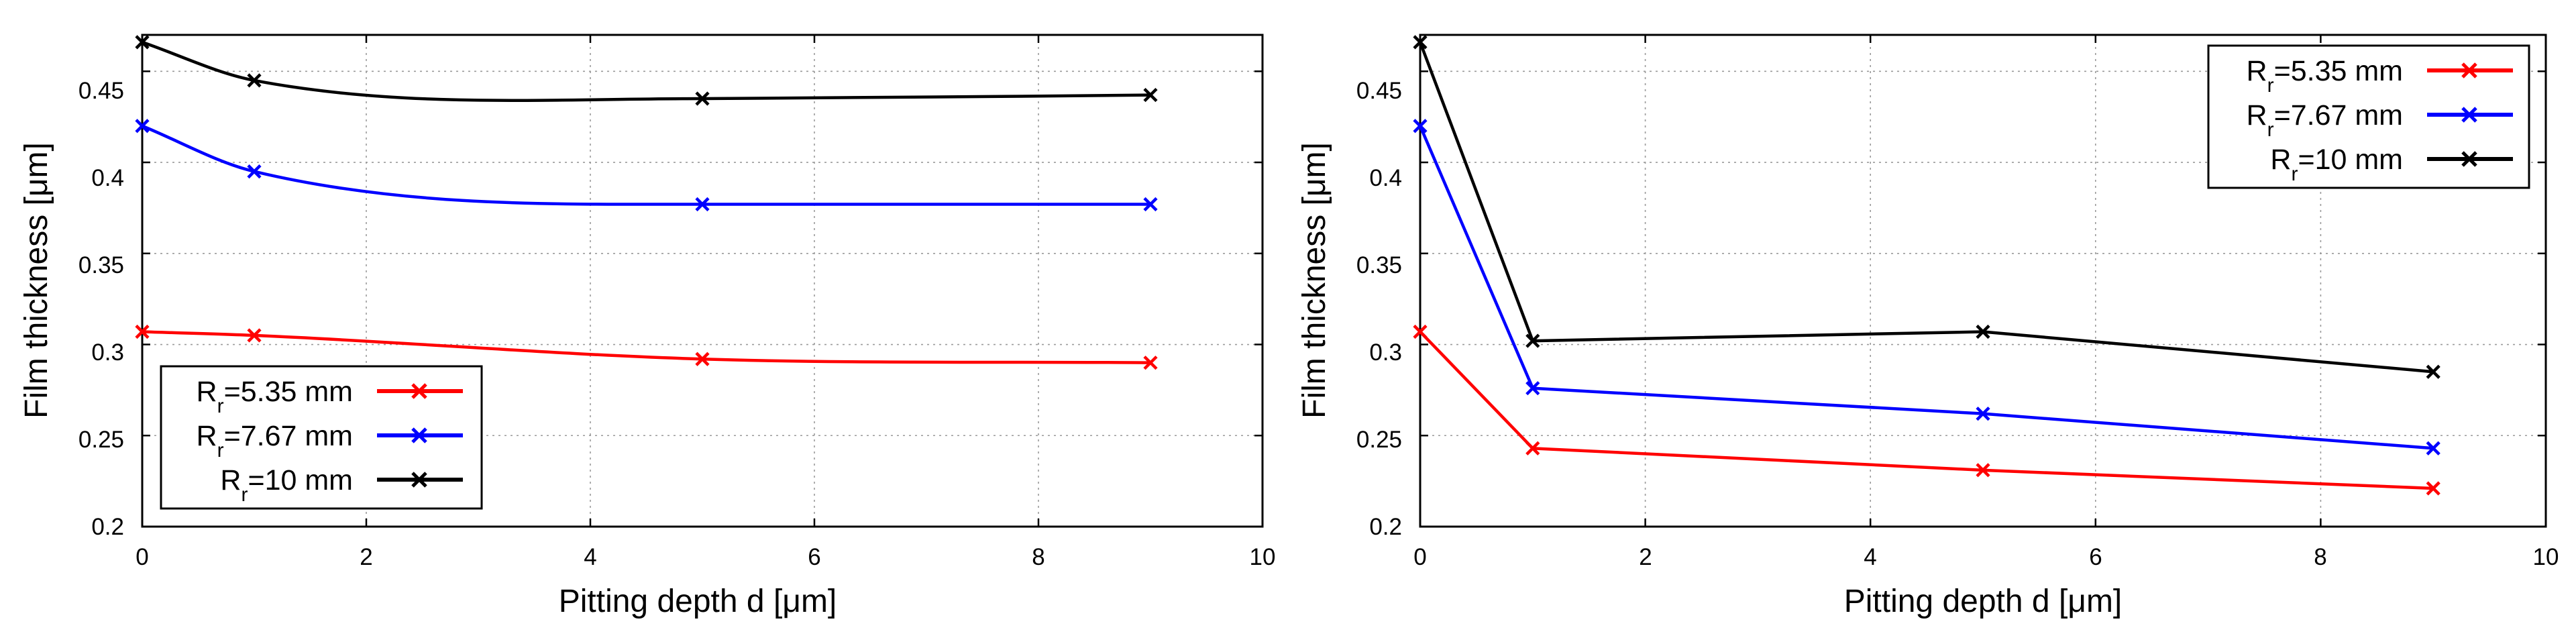  What do you see at coordinates (1379, 91) in the screenshot?
I see `right-ytick-label: 0.45` at bounding box center [1379, 91].